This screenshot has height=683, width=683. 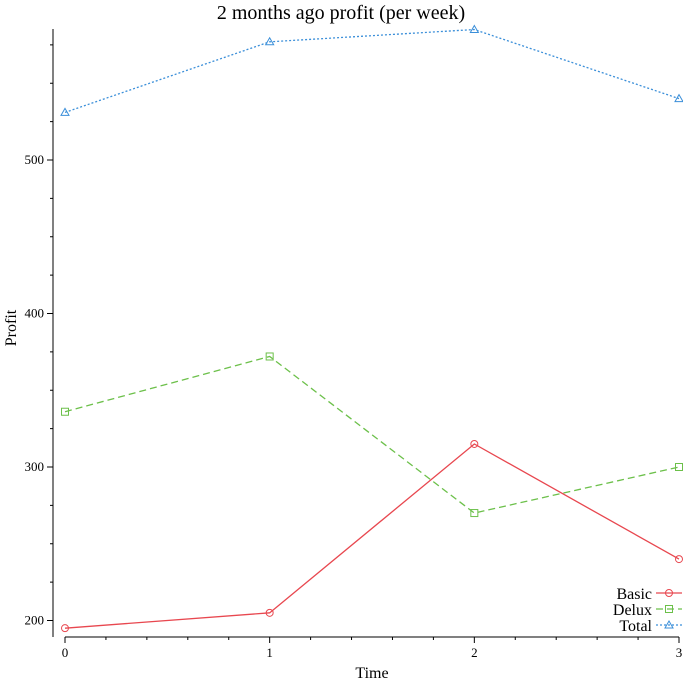 I want to click on x-tick-label: 1, so click(x=269, y=652).